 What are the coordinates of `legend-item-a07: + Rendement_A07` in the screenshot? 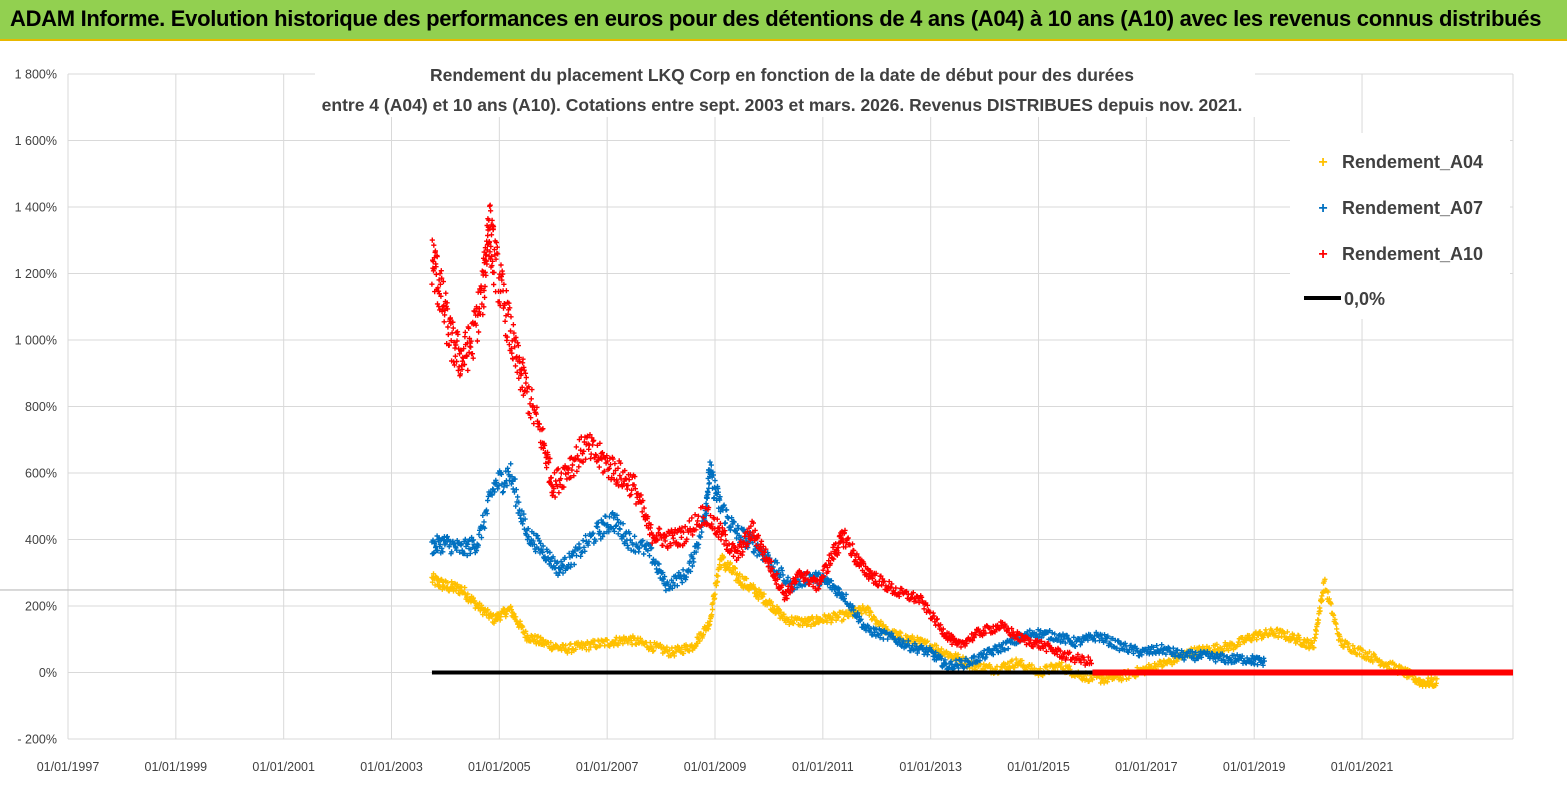 It's located at (1400, 208).